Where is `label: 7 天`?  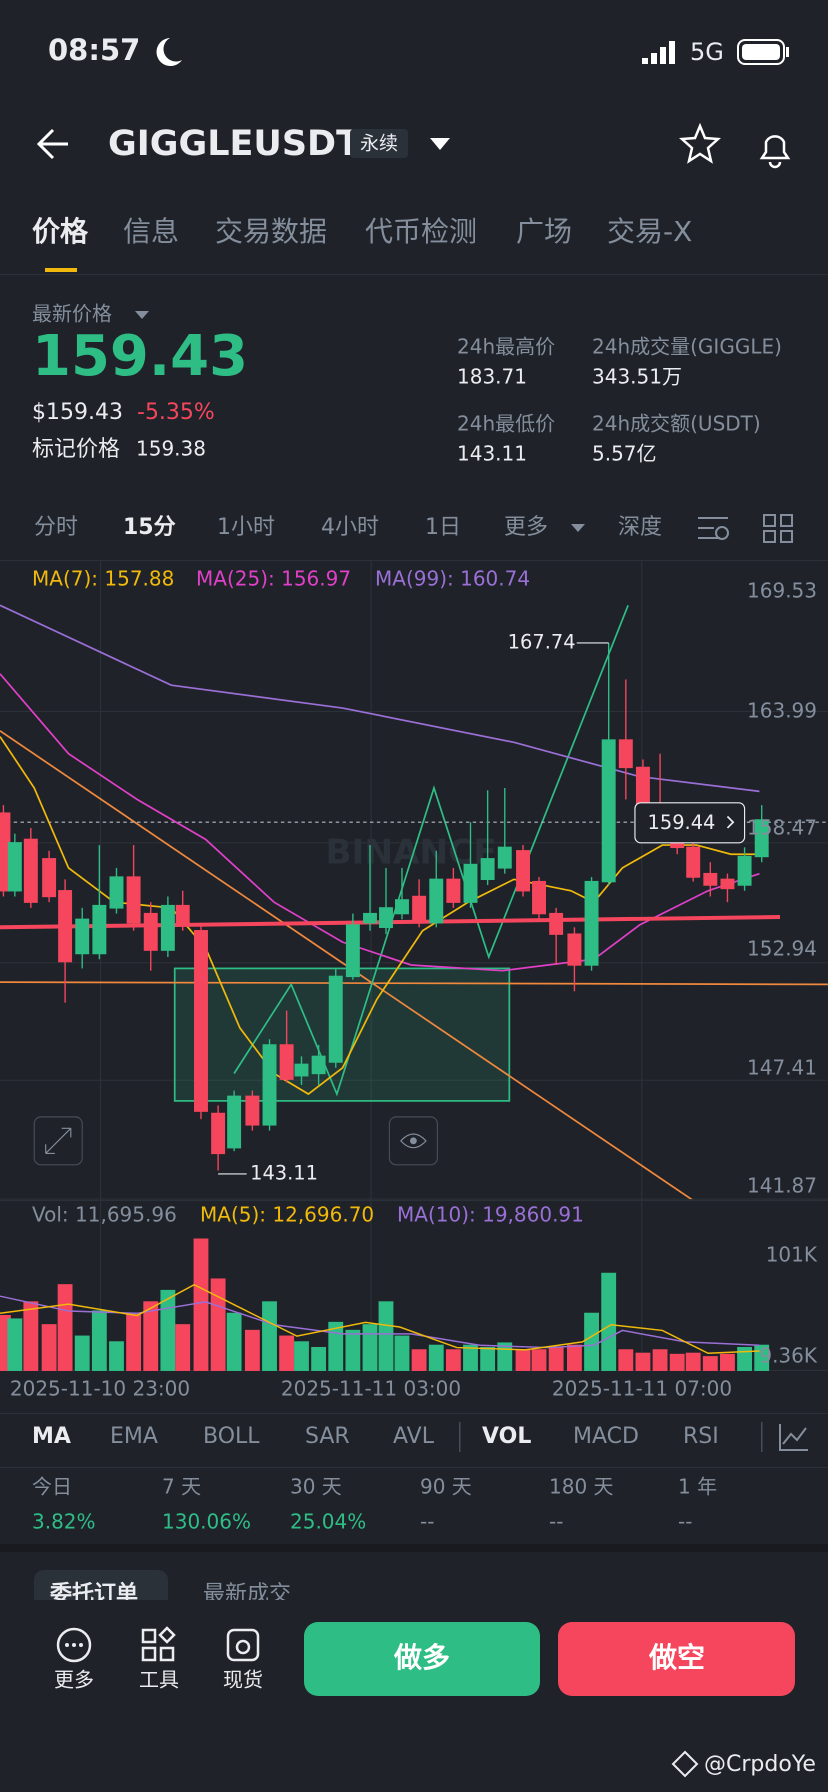 label: 7 天 is located at coordinates (181, 1487).